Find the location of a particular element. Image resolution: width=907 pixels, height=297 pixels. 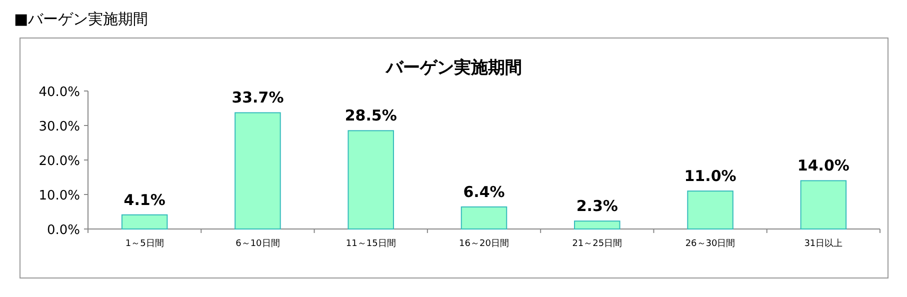

data-label: 11.0% is located at coordinates (710, 176).